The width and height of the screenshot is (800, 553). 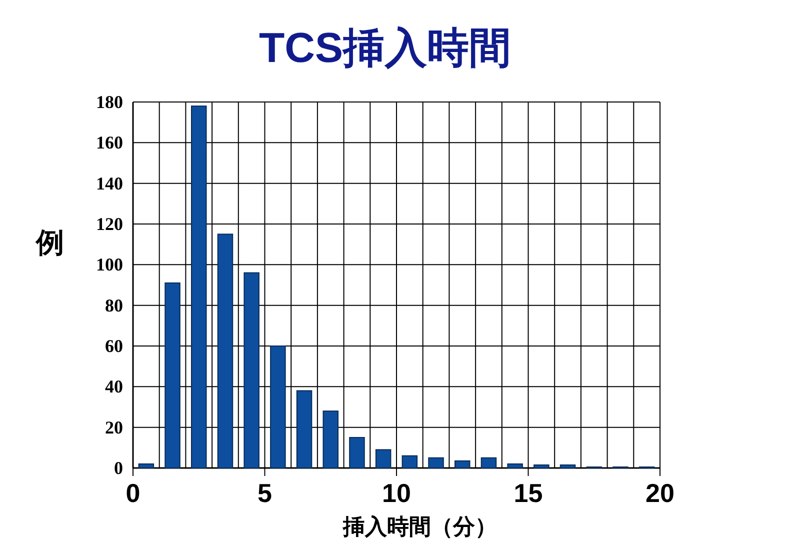 What do you see at coordinates (49, 242) in the screenshot?
I see `y-axis-title: 例` at bounding box center [49, 242].